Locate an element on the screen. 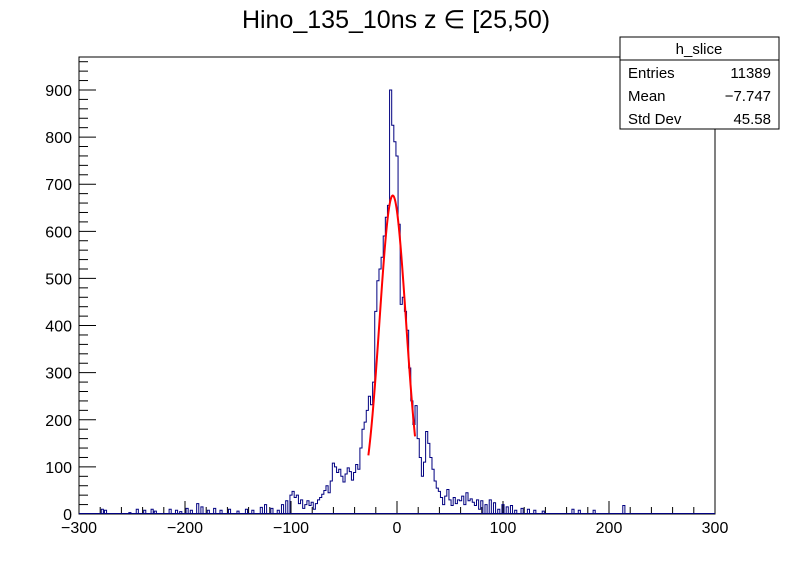 This screenshot has height=572, width=796. y-tick-label: 0 is located at coordinates (67, 515).